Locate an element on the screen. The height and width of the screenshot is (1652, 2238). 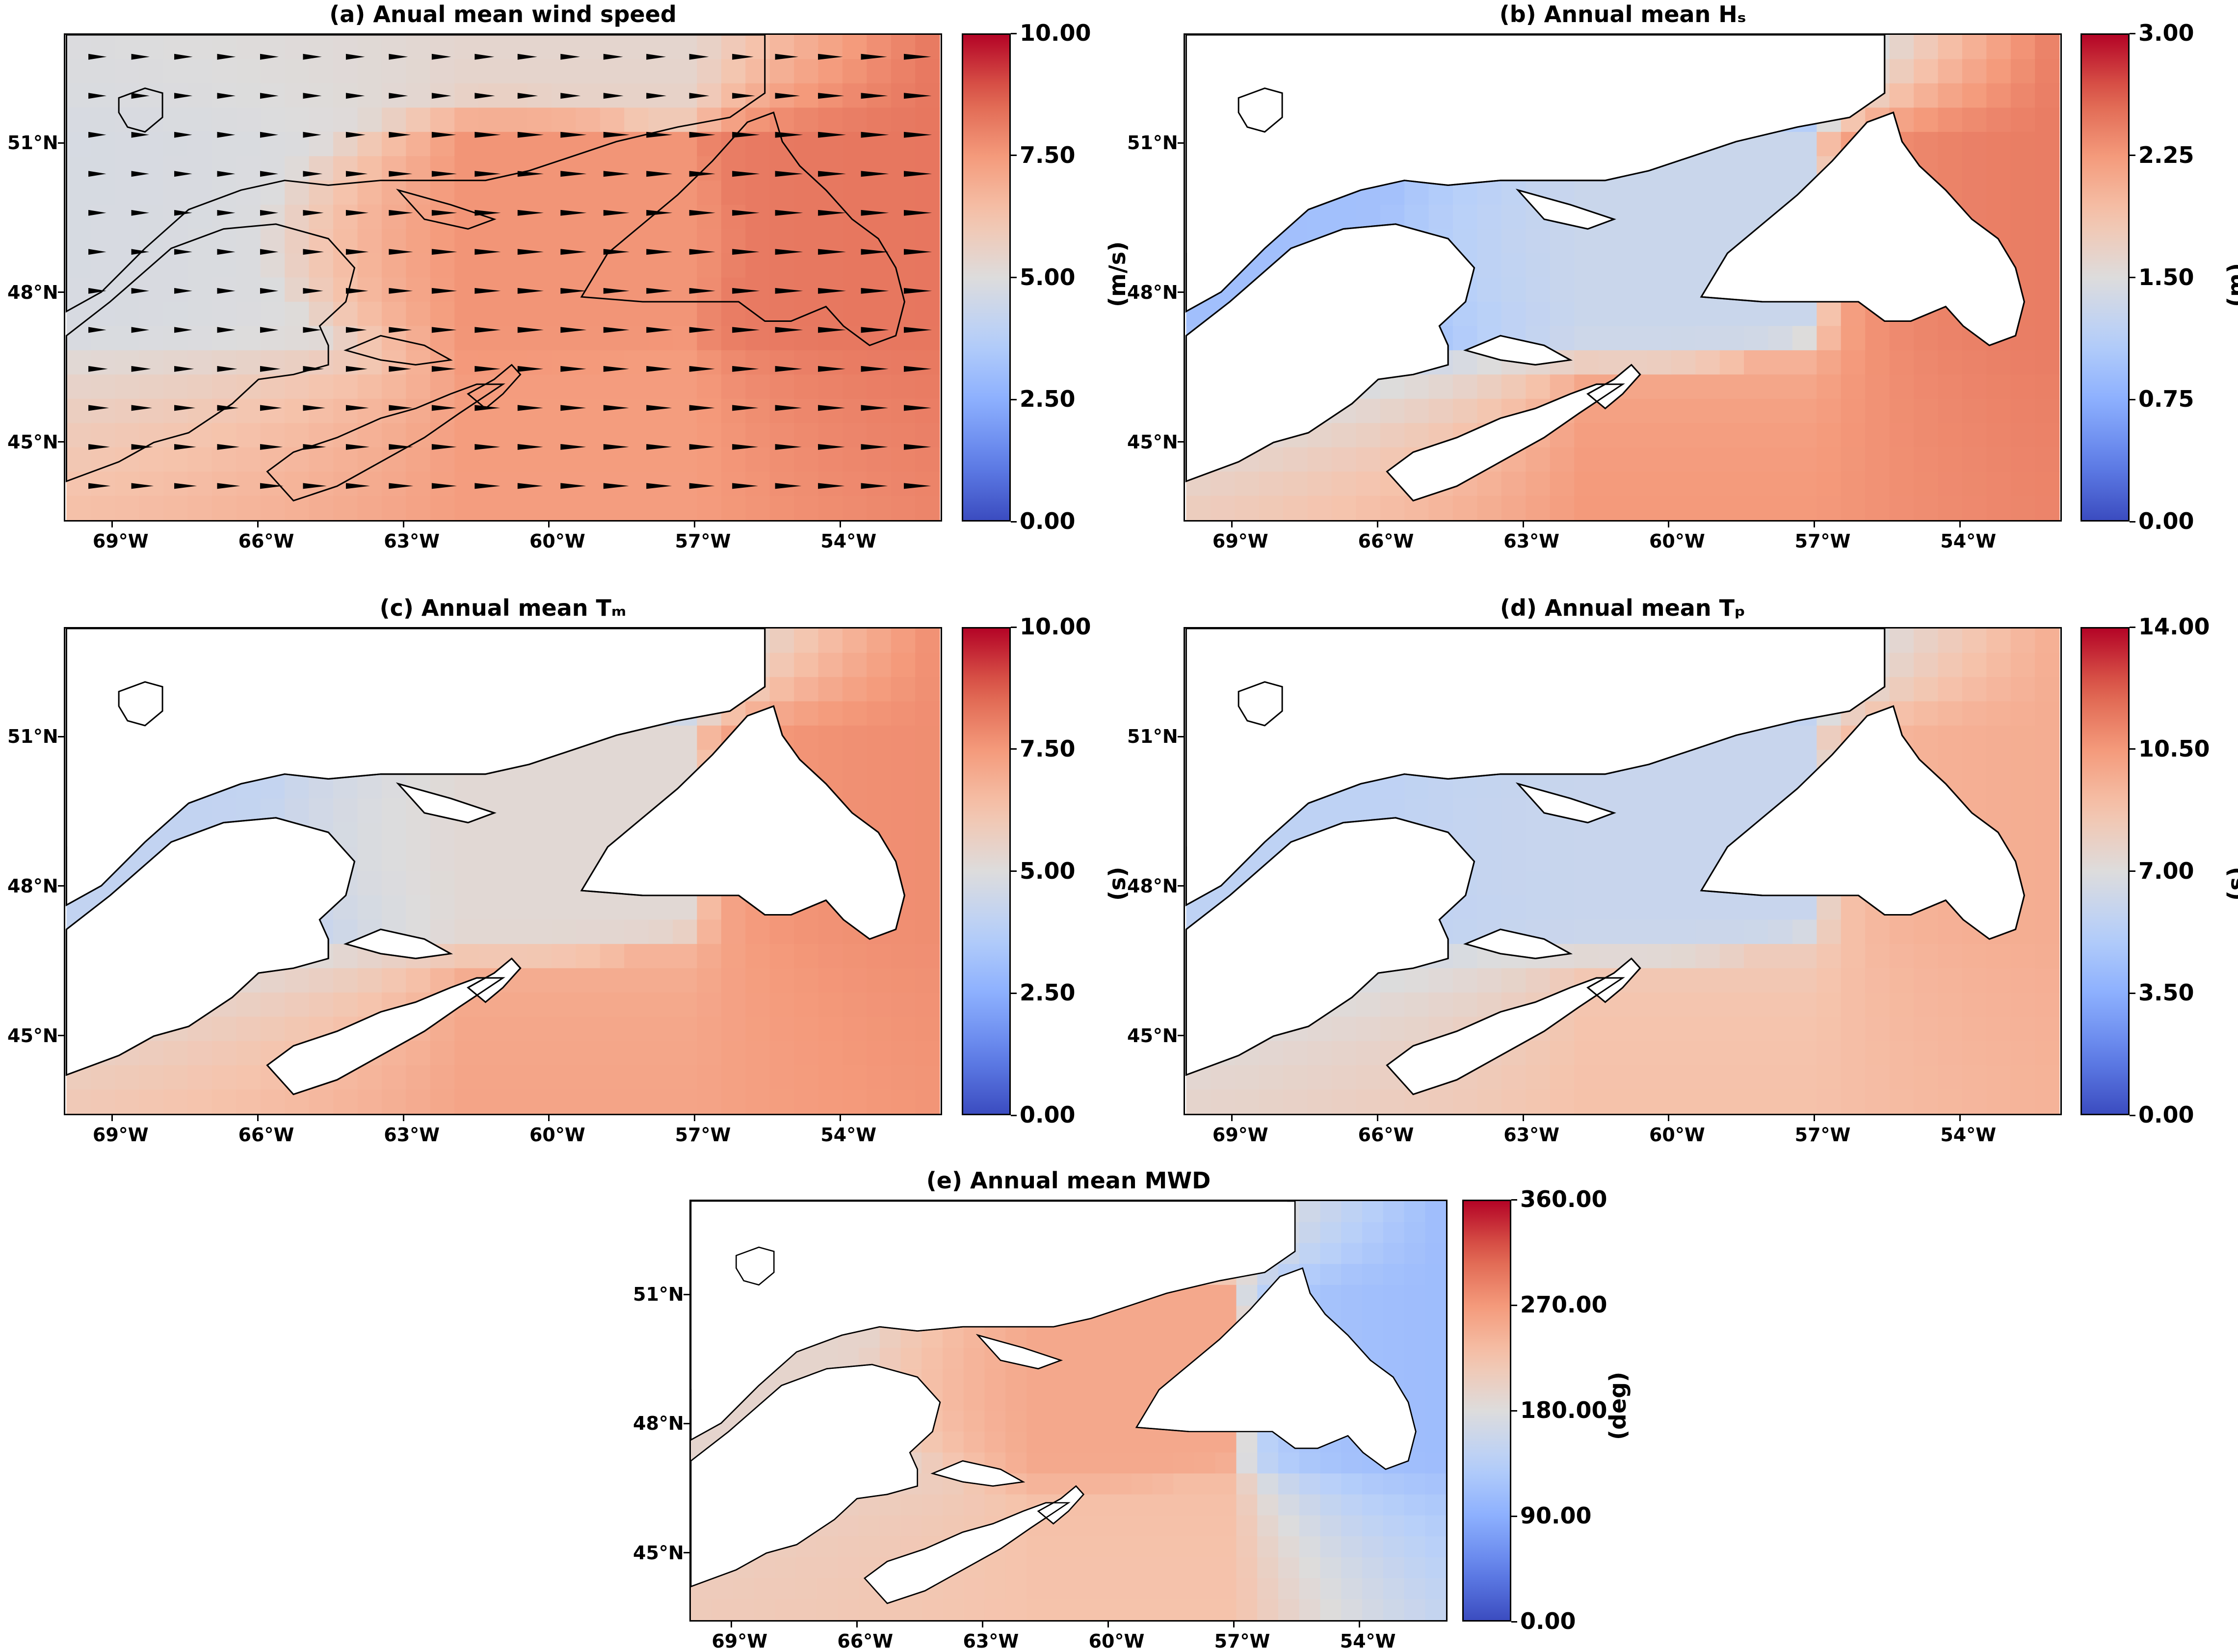
lat-tick-label: 45°N is located at coordinates (33, 442).